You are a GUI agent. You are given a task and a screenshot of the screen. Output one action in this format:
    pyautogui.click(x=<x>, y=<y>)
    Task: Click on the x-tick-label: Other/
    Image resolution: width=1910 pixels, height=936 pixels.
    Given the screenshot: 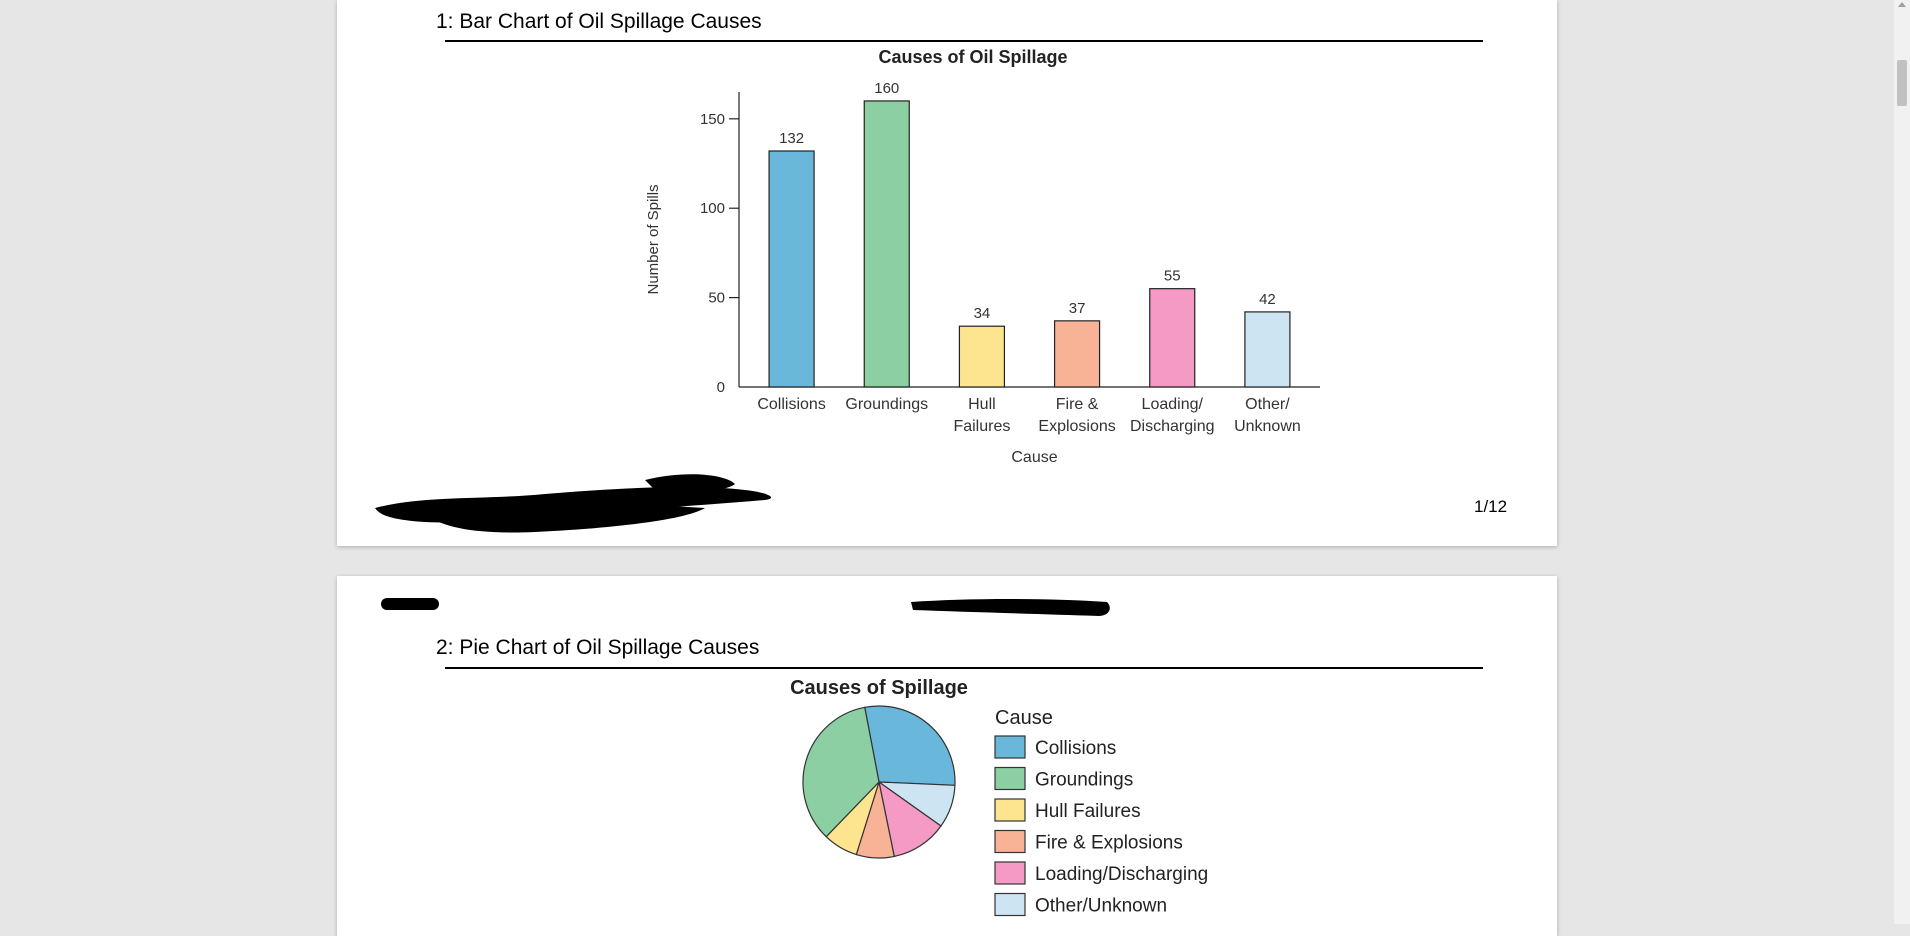 What is the action you would take?
    pyautogui.click(x=1267, y=404)
    